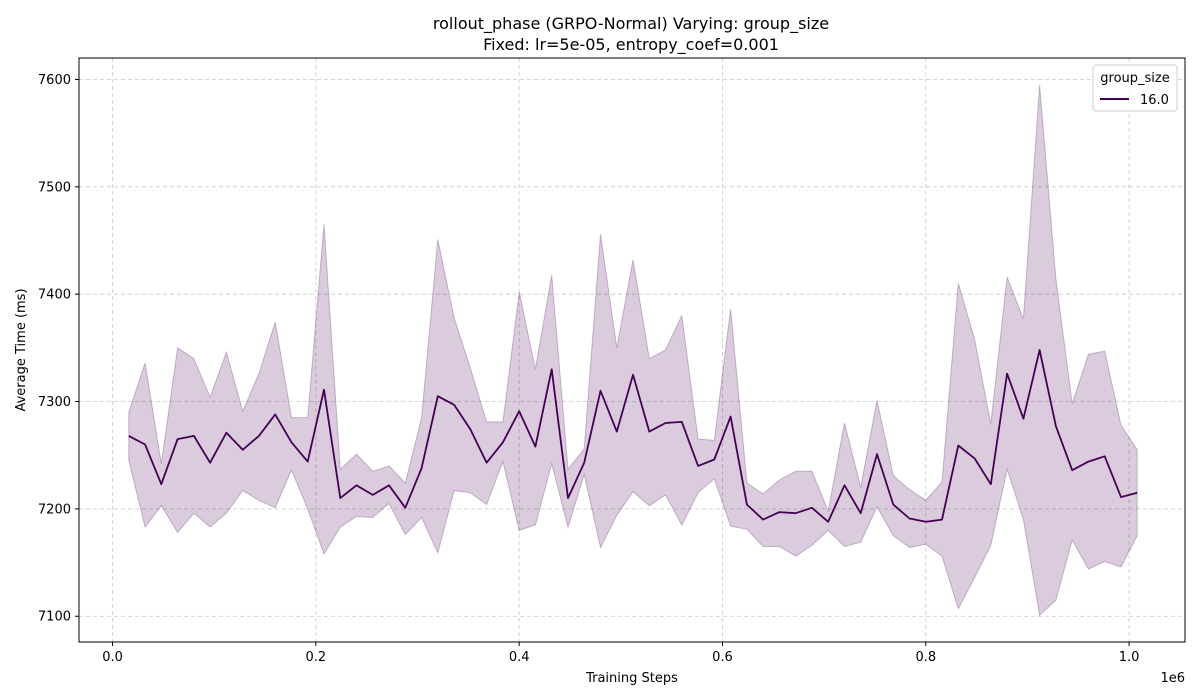 The width and height of the screenshot is (1200, 700). What do you see at coordinates (316, 657) in the screenshot?
I see `x-tick-label: 0.2` at bounding box center [316, 657].